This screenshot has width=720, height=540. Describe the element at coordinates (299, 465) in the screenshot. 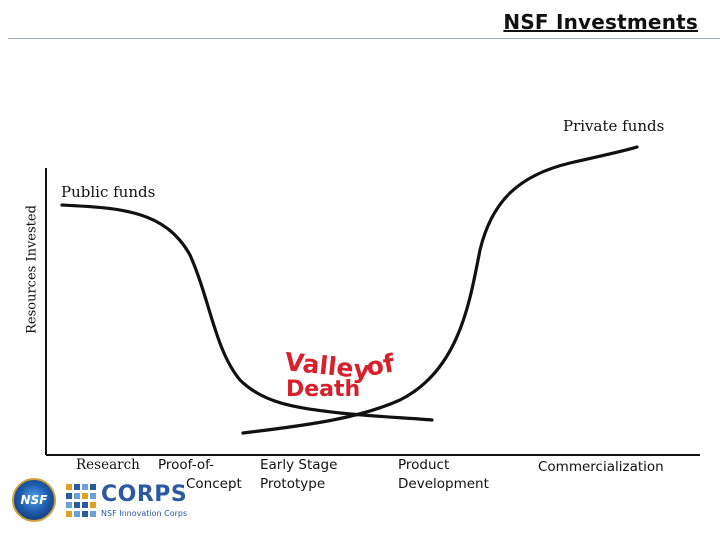

I see `stage-label-line1: Early Stage` at that location.